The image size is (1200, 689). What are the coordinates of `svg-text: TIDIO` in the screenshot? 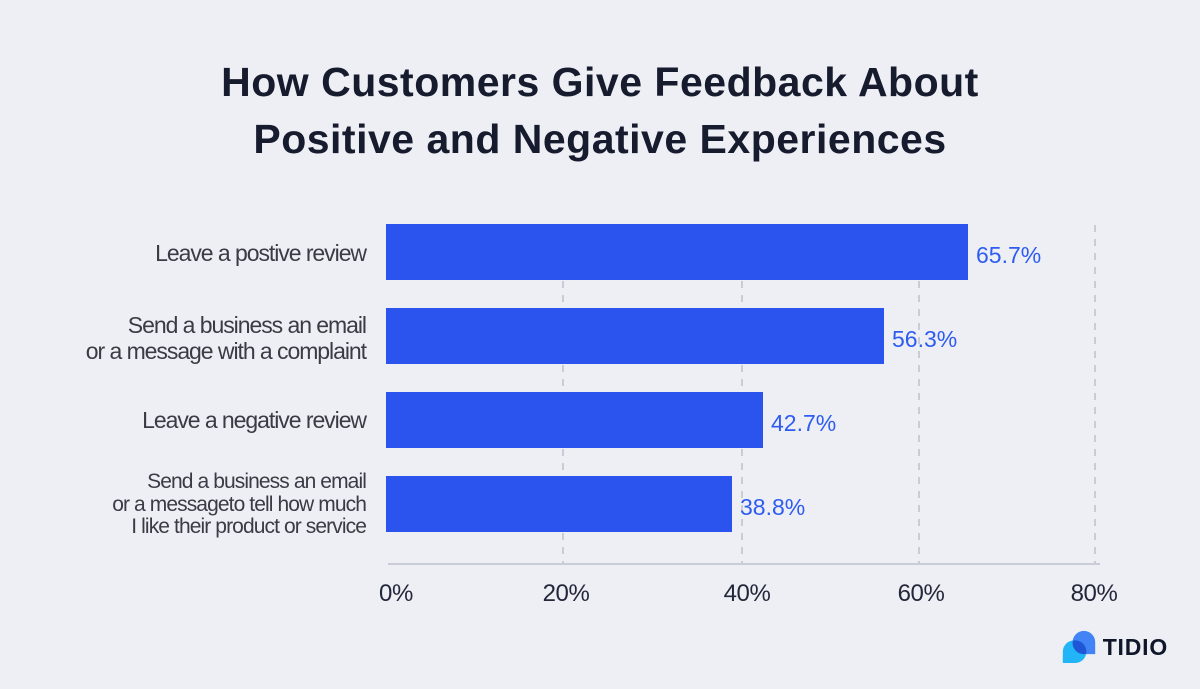 It's located at (1135, 647).